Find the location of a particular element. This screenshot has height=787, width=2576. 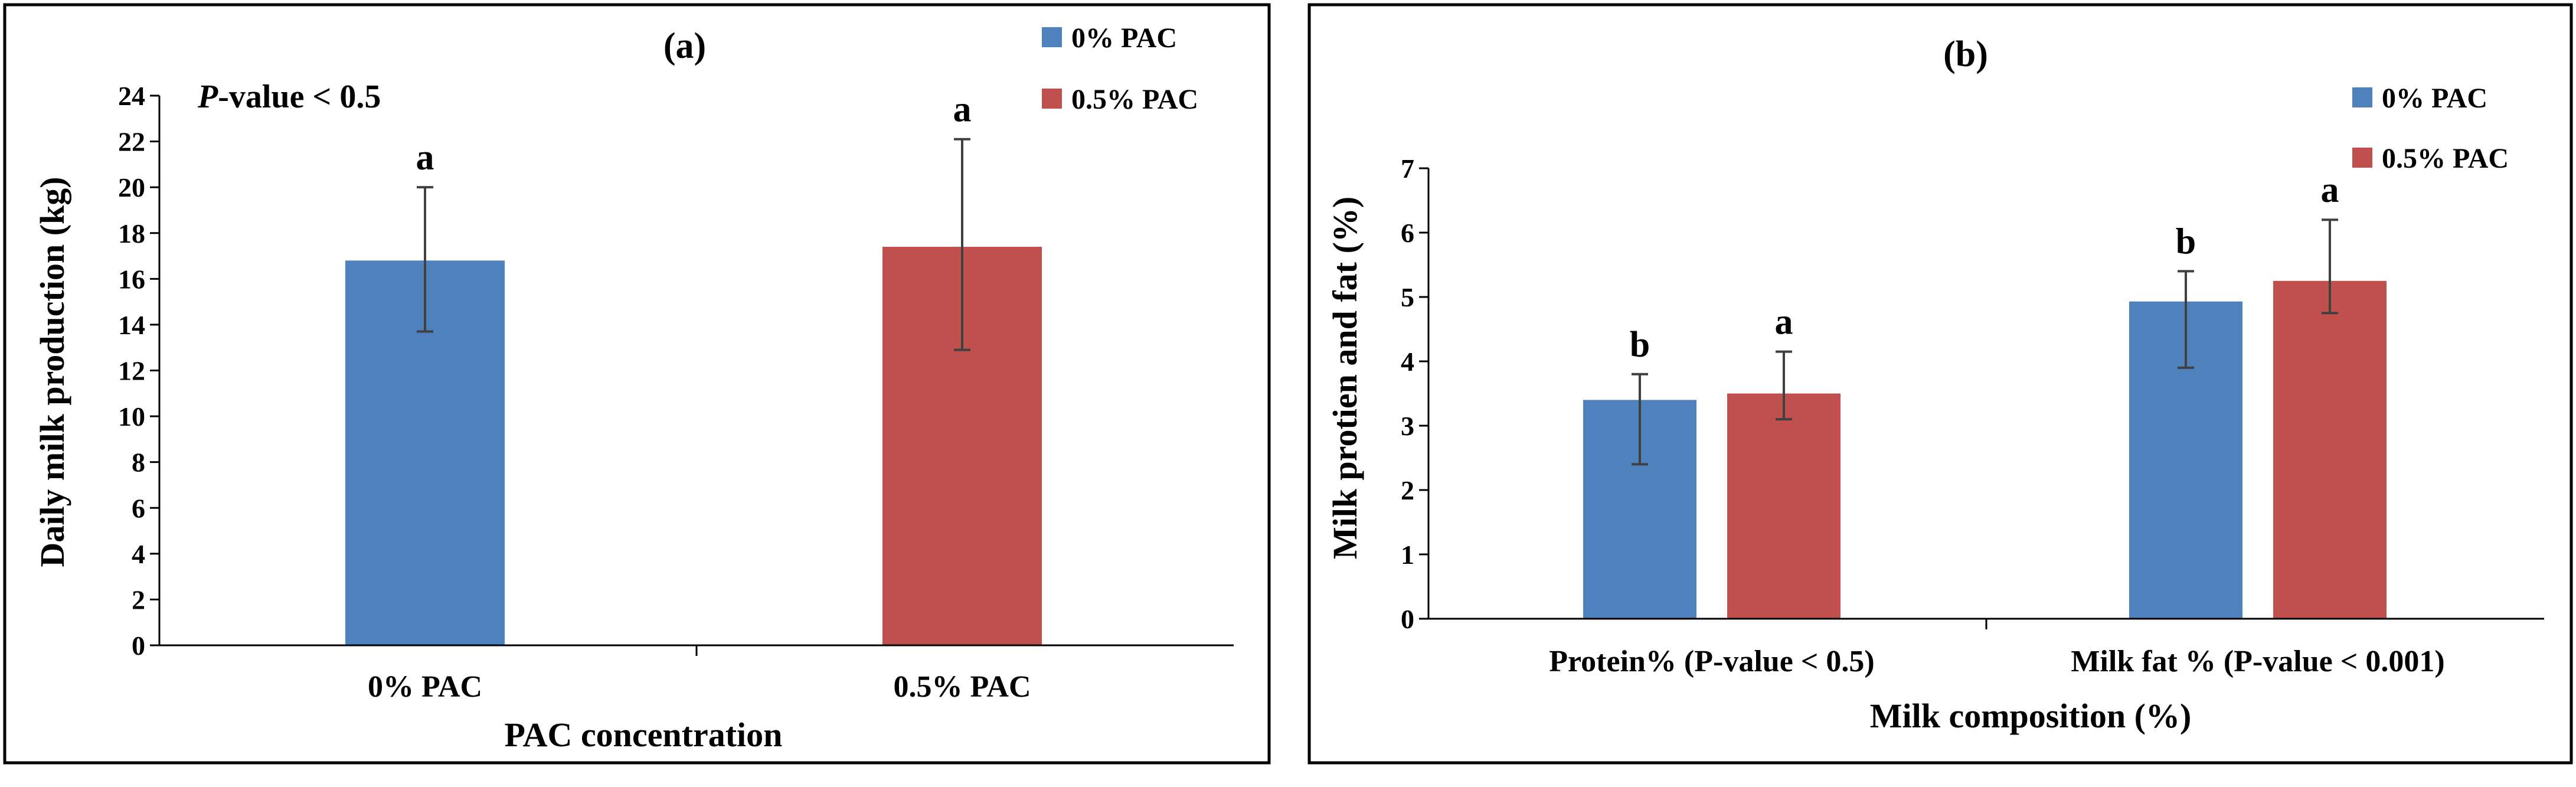

panel-b-y-tick-label: 3 is located at coordinates (1407, 426).